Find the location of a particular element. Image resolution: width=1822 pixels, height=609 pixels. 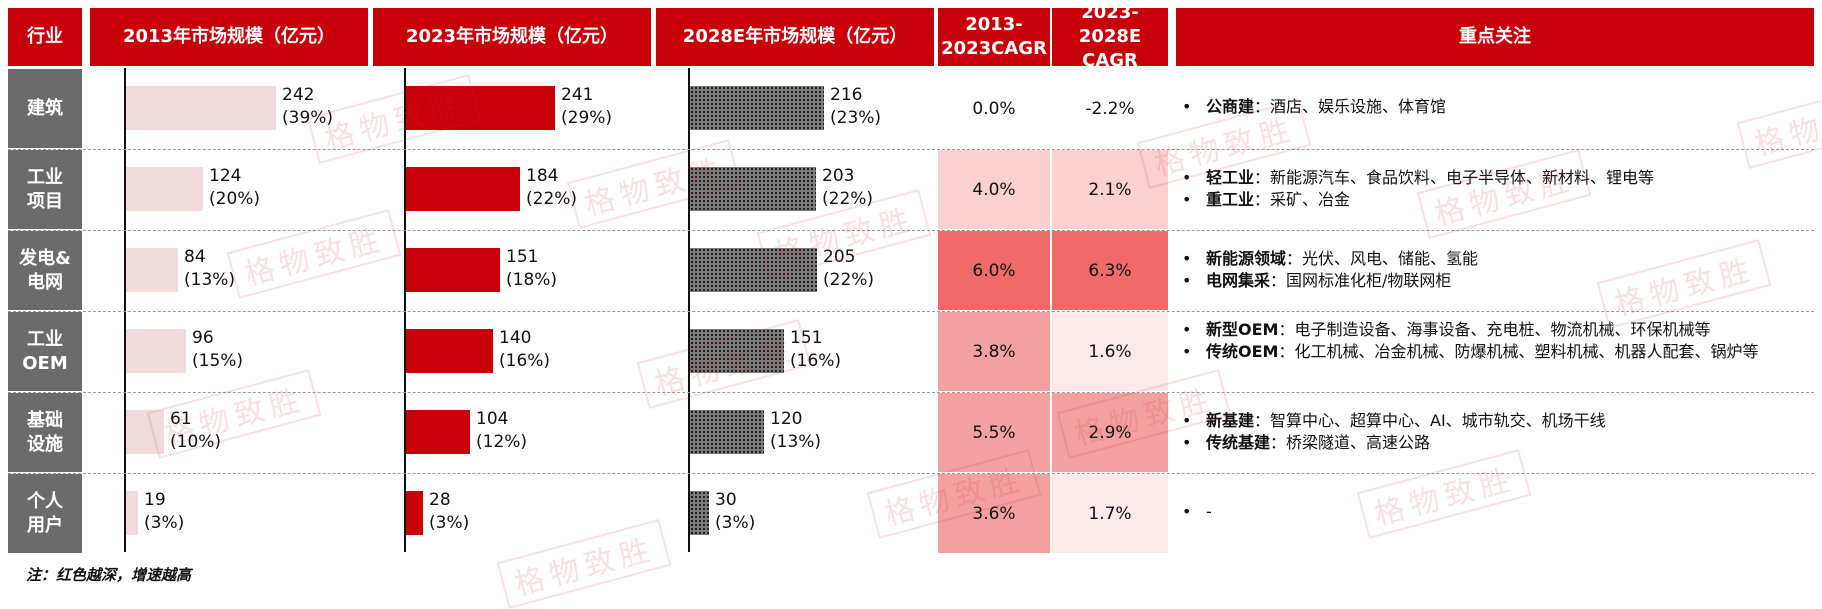

bar-share: (22%) is located at coordinates (552, 199).